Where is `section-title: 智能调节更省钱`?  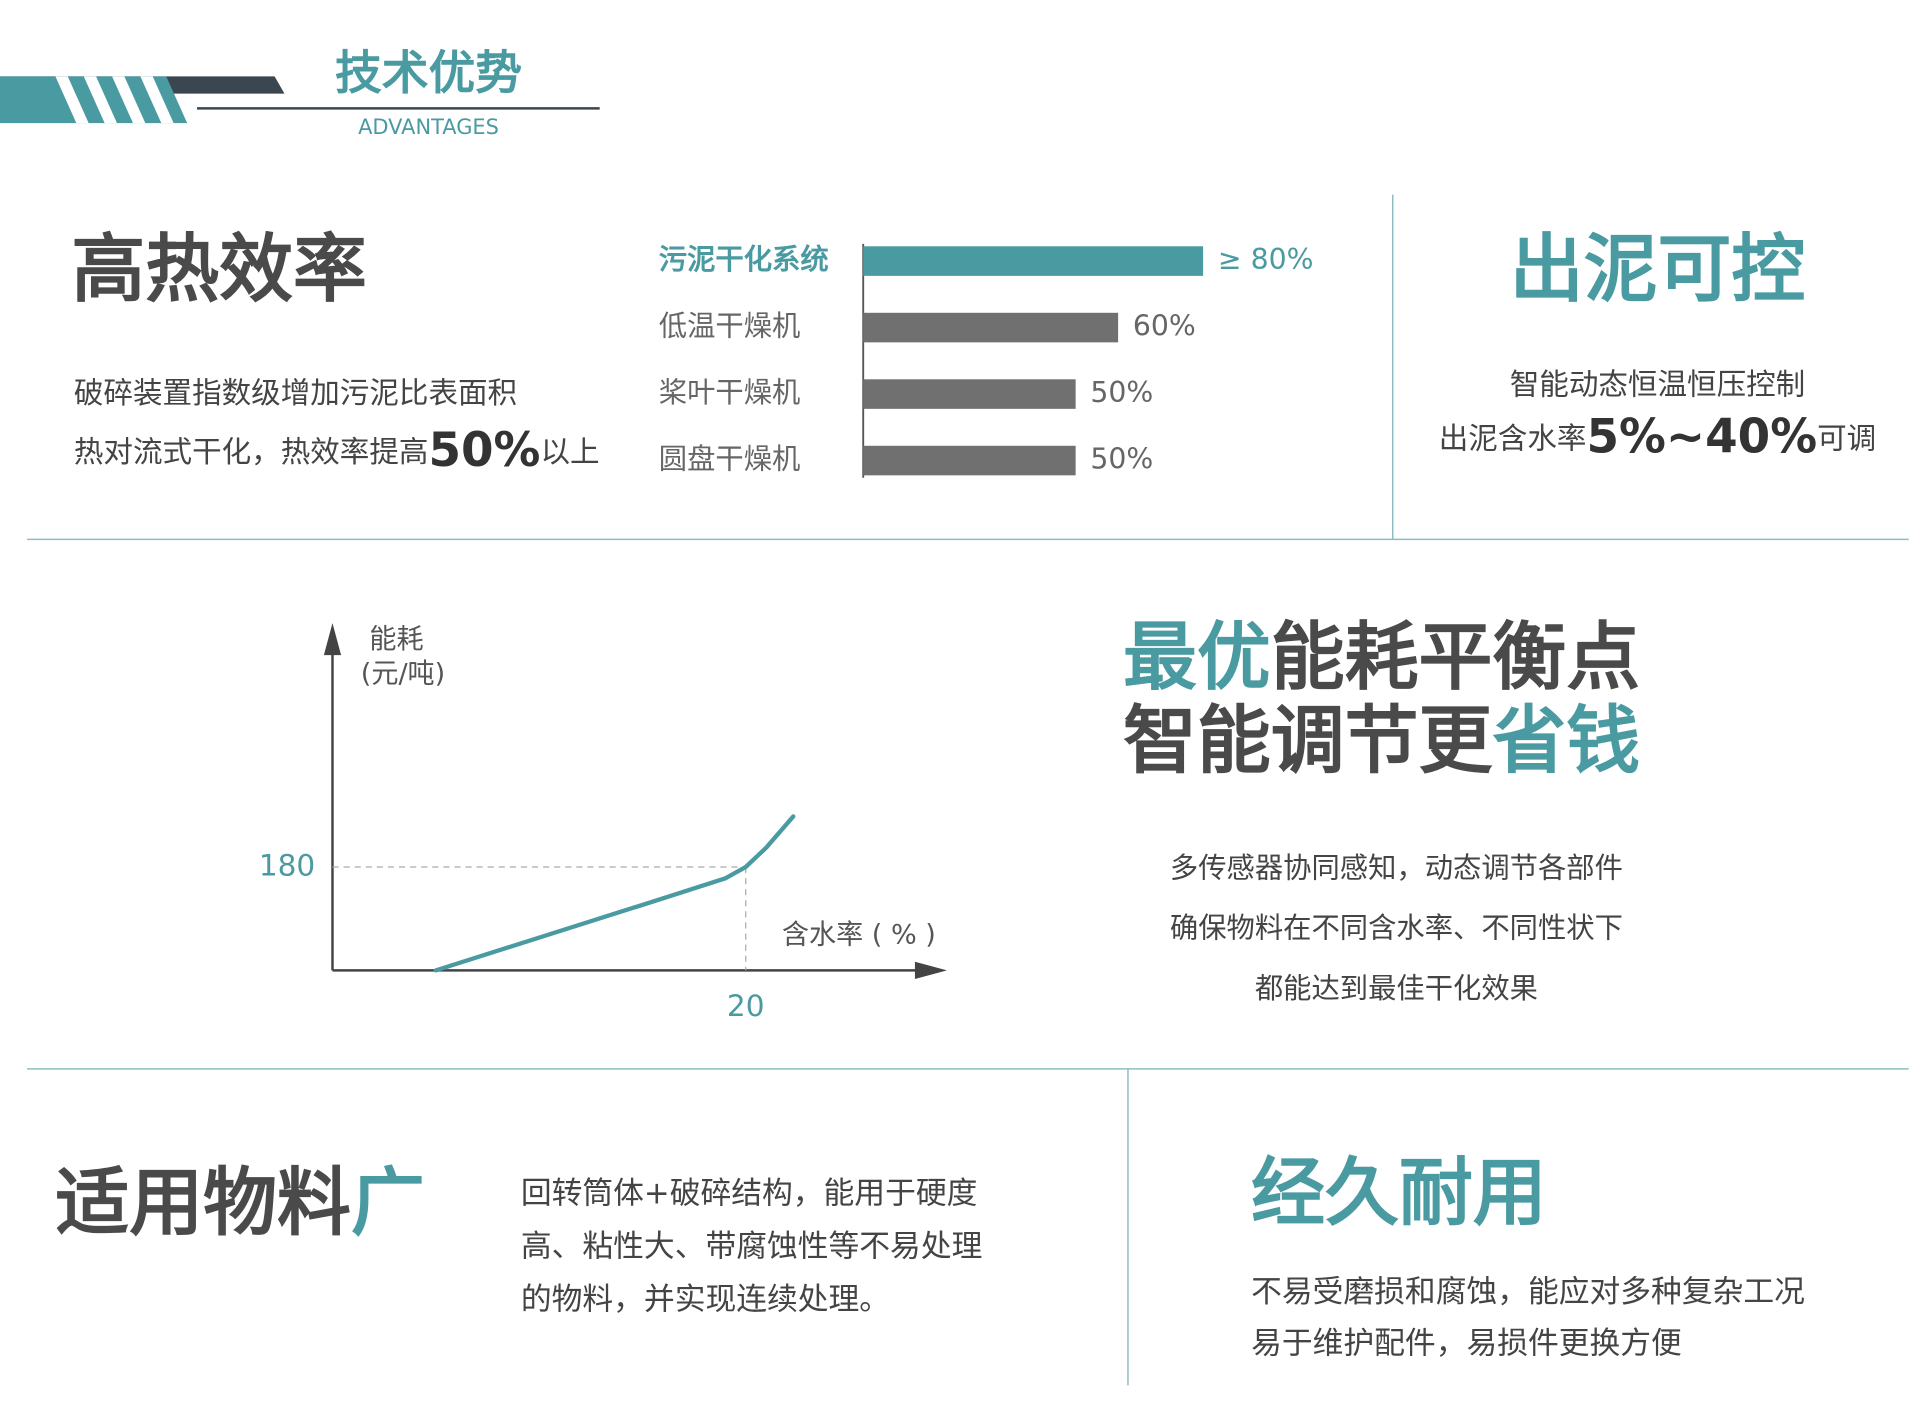 section-title: 智能调节更省钱 is located at coordinates (1381, 741).